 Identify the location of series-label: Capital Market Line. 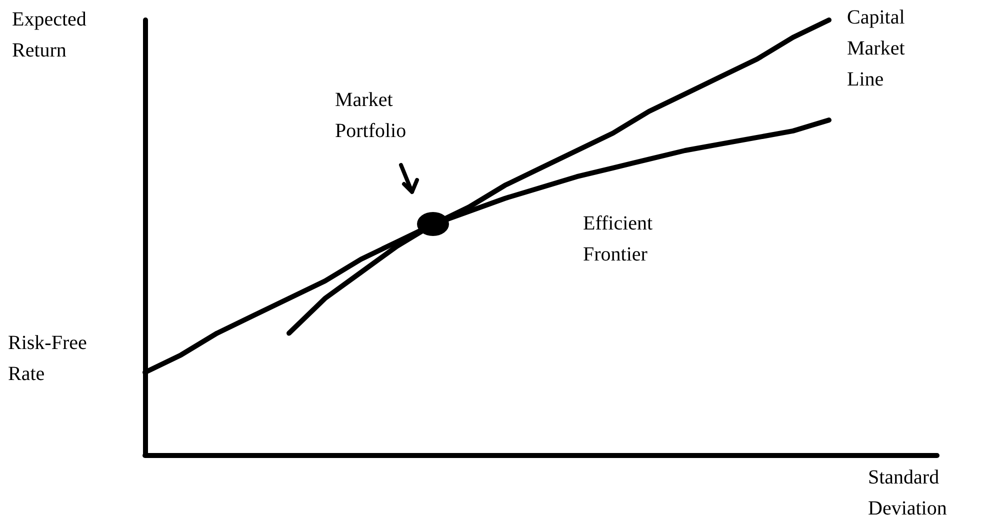
(878, 48).